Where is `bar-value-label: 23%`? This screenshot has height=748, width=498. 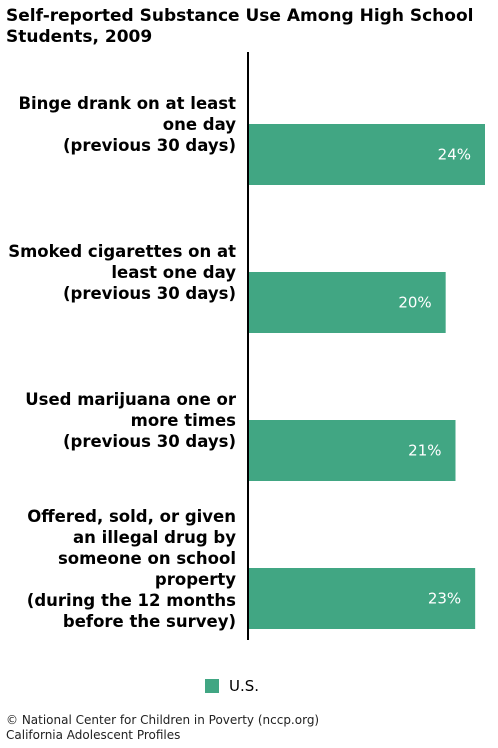
bar-value-label: 23% is located at coordinates (444, 599).